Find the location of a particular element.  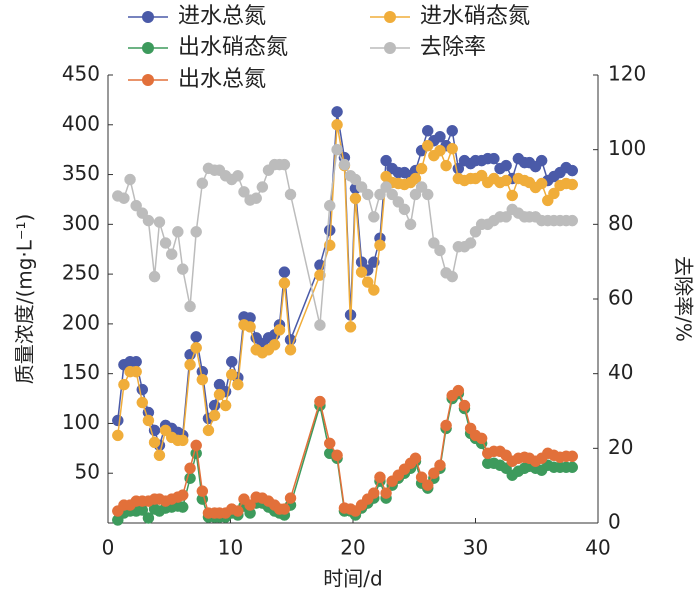

legend-label: 去除率 is located at coordinates (453, 47).